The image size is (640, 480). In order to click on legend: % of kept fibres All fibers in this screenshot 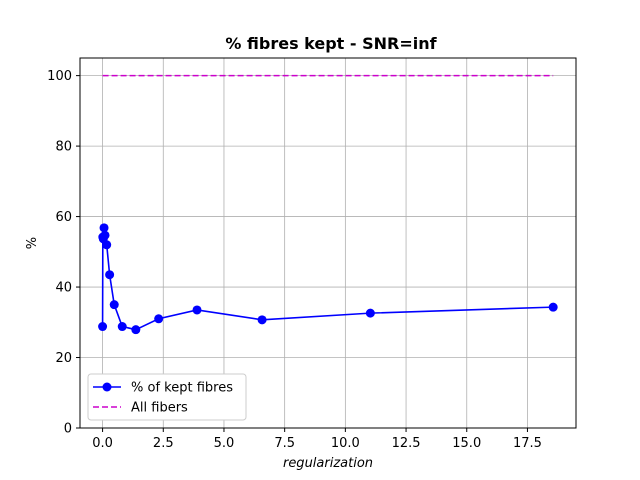, I will do `click(167, 397)`.